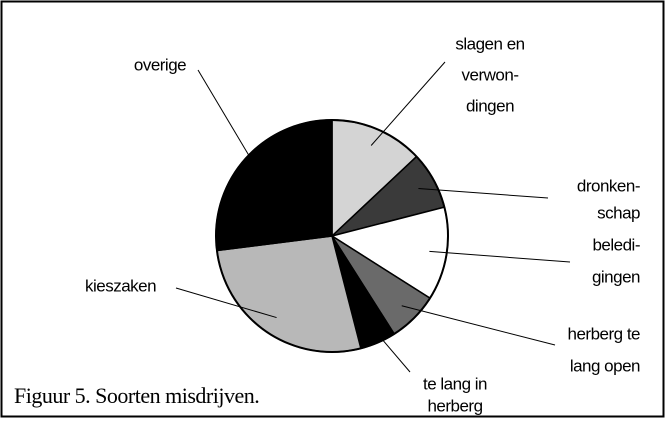 This screenshot has height=423, width=665. Describe the element at coordinates (616, 276) in the screenshot. I see `slice-label: gingen` at that location.